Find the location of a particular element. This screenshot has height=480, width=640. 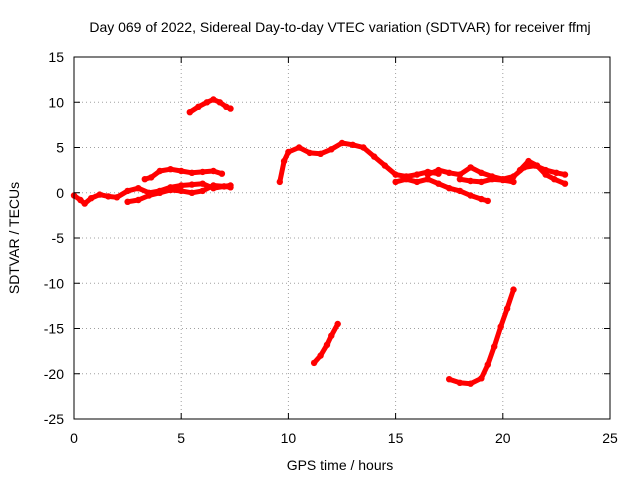

y-tick-label: -10 is located at coordinates (54, 283).